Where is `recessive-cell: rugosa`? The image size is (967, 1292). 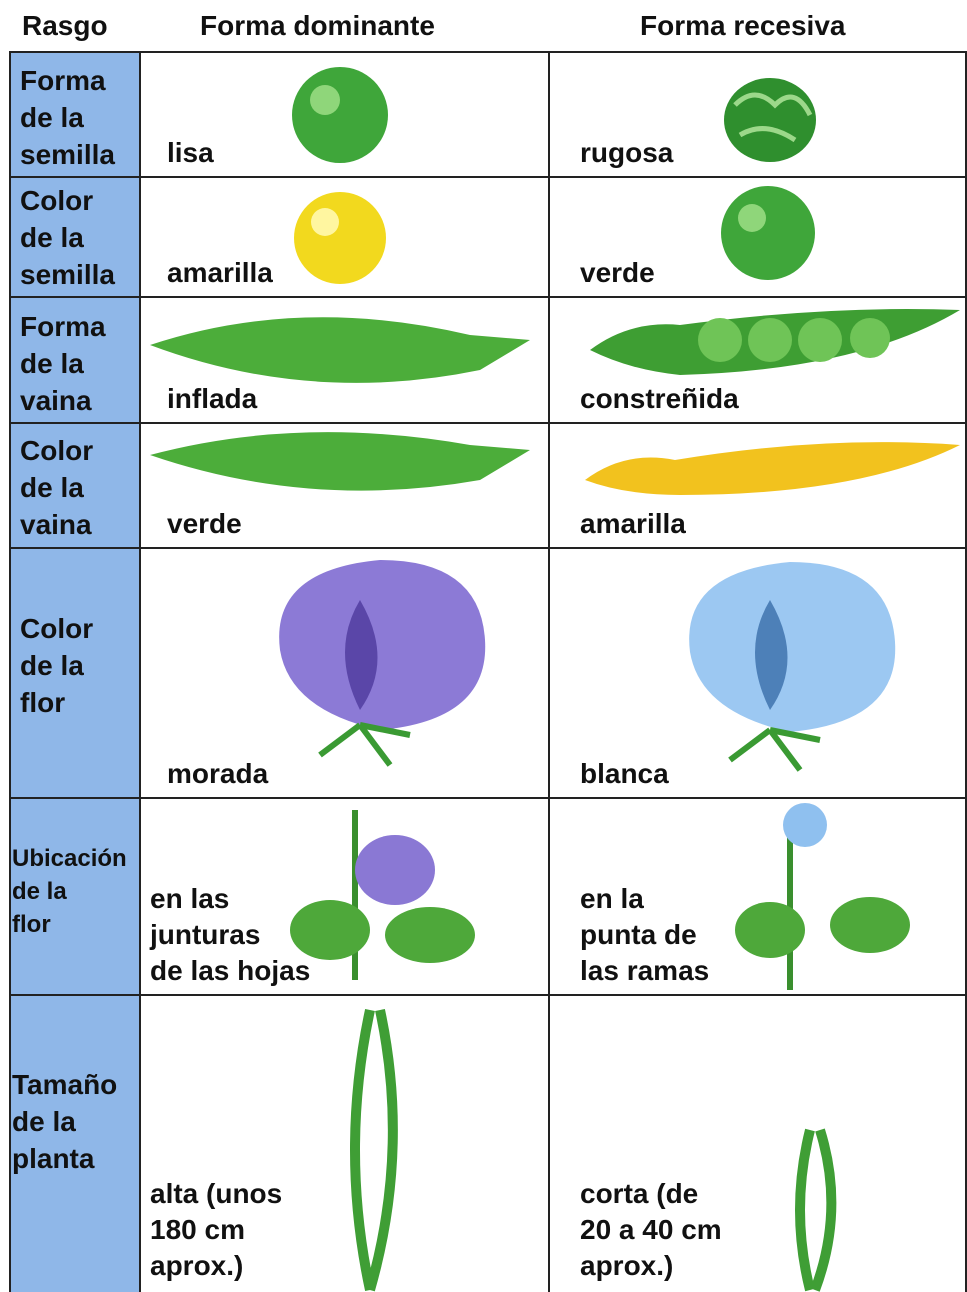
recessive-cell: rugosa is located at coordinates (627, 152).